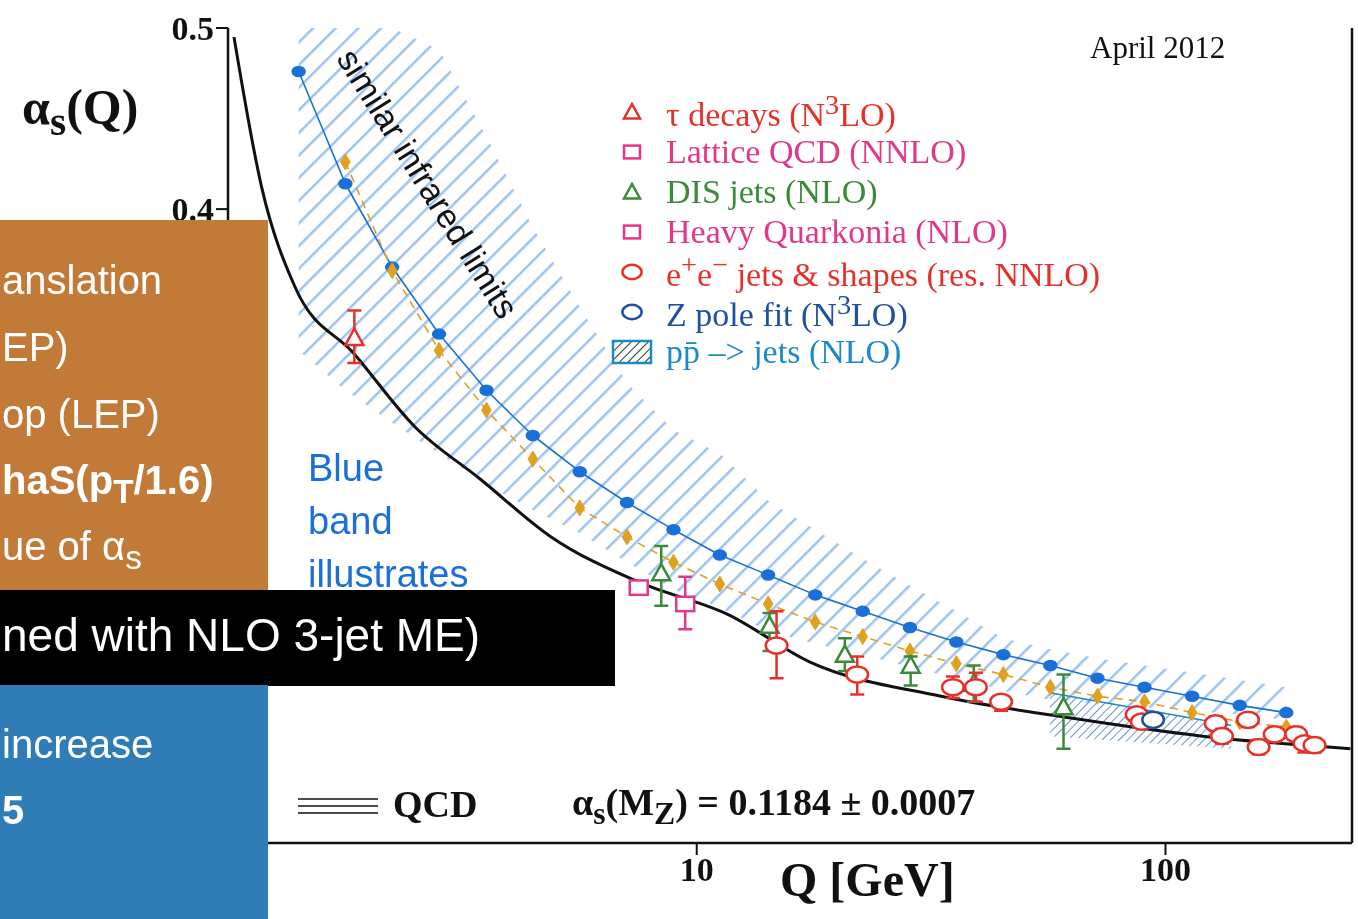 The image size is (1358, 919). Describe the element at coordinates (82, 280) in the screenshot. I see `text: anslation` at that location.